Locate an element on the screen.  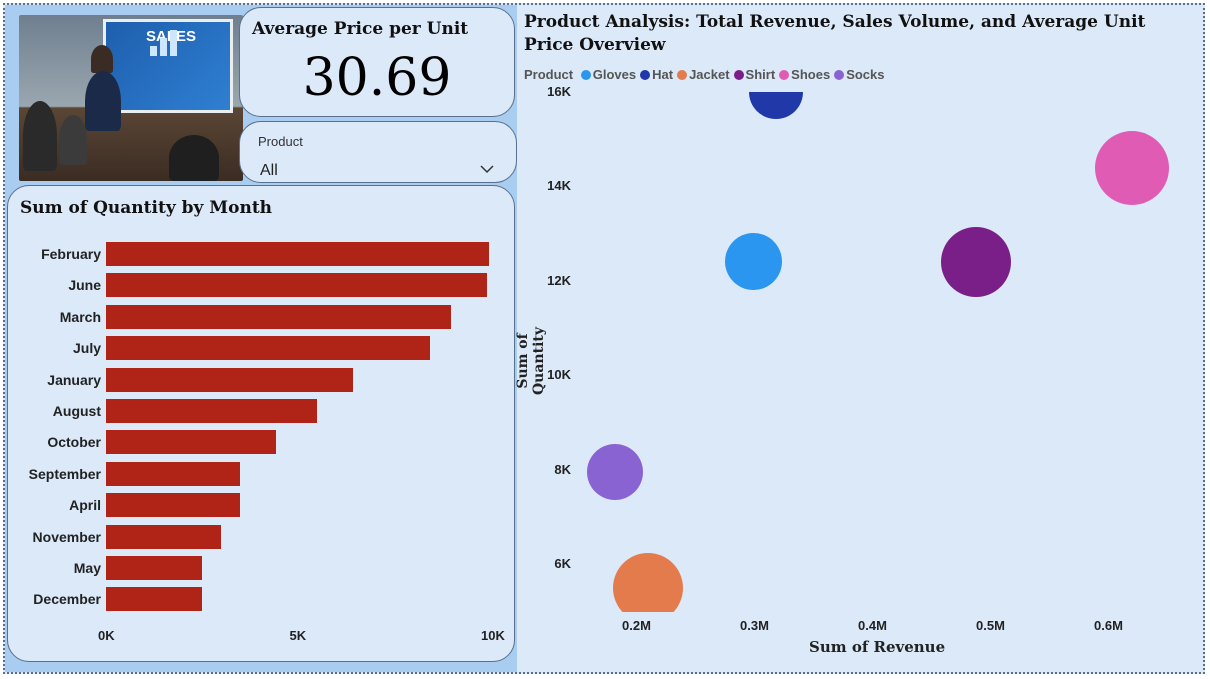
slicer-selected-value: All is located at coordinates (269, 170).